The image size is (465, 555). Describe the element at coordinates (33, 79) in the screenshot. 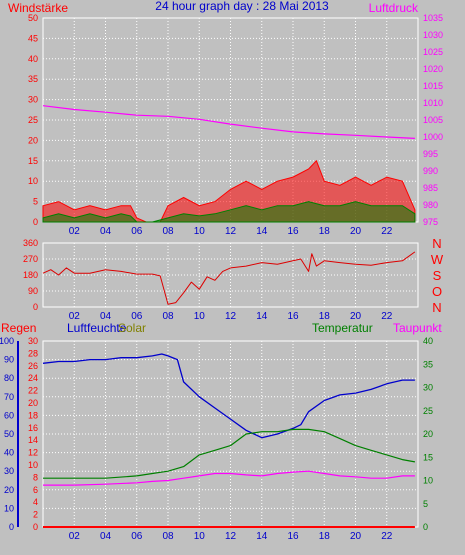

I see `wind-y-tick-label: 35` at that location.